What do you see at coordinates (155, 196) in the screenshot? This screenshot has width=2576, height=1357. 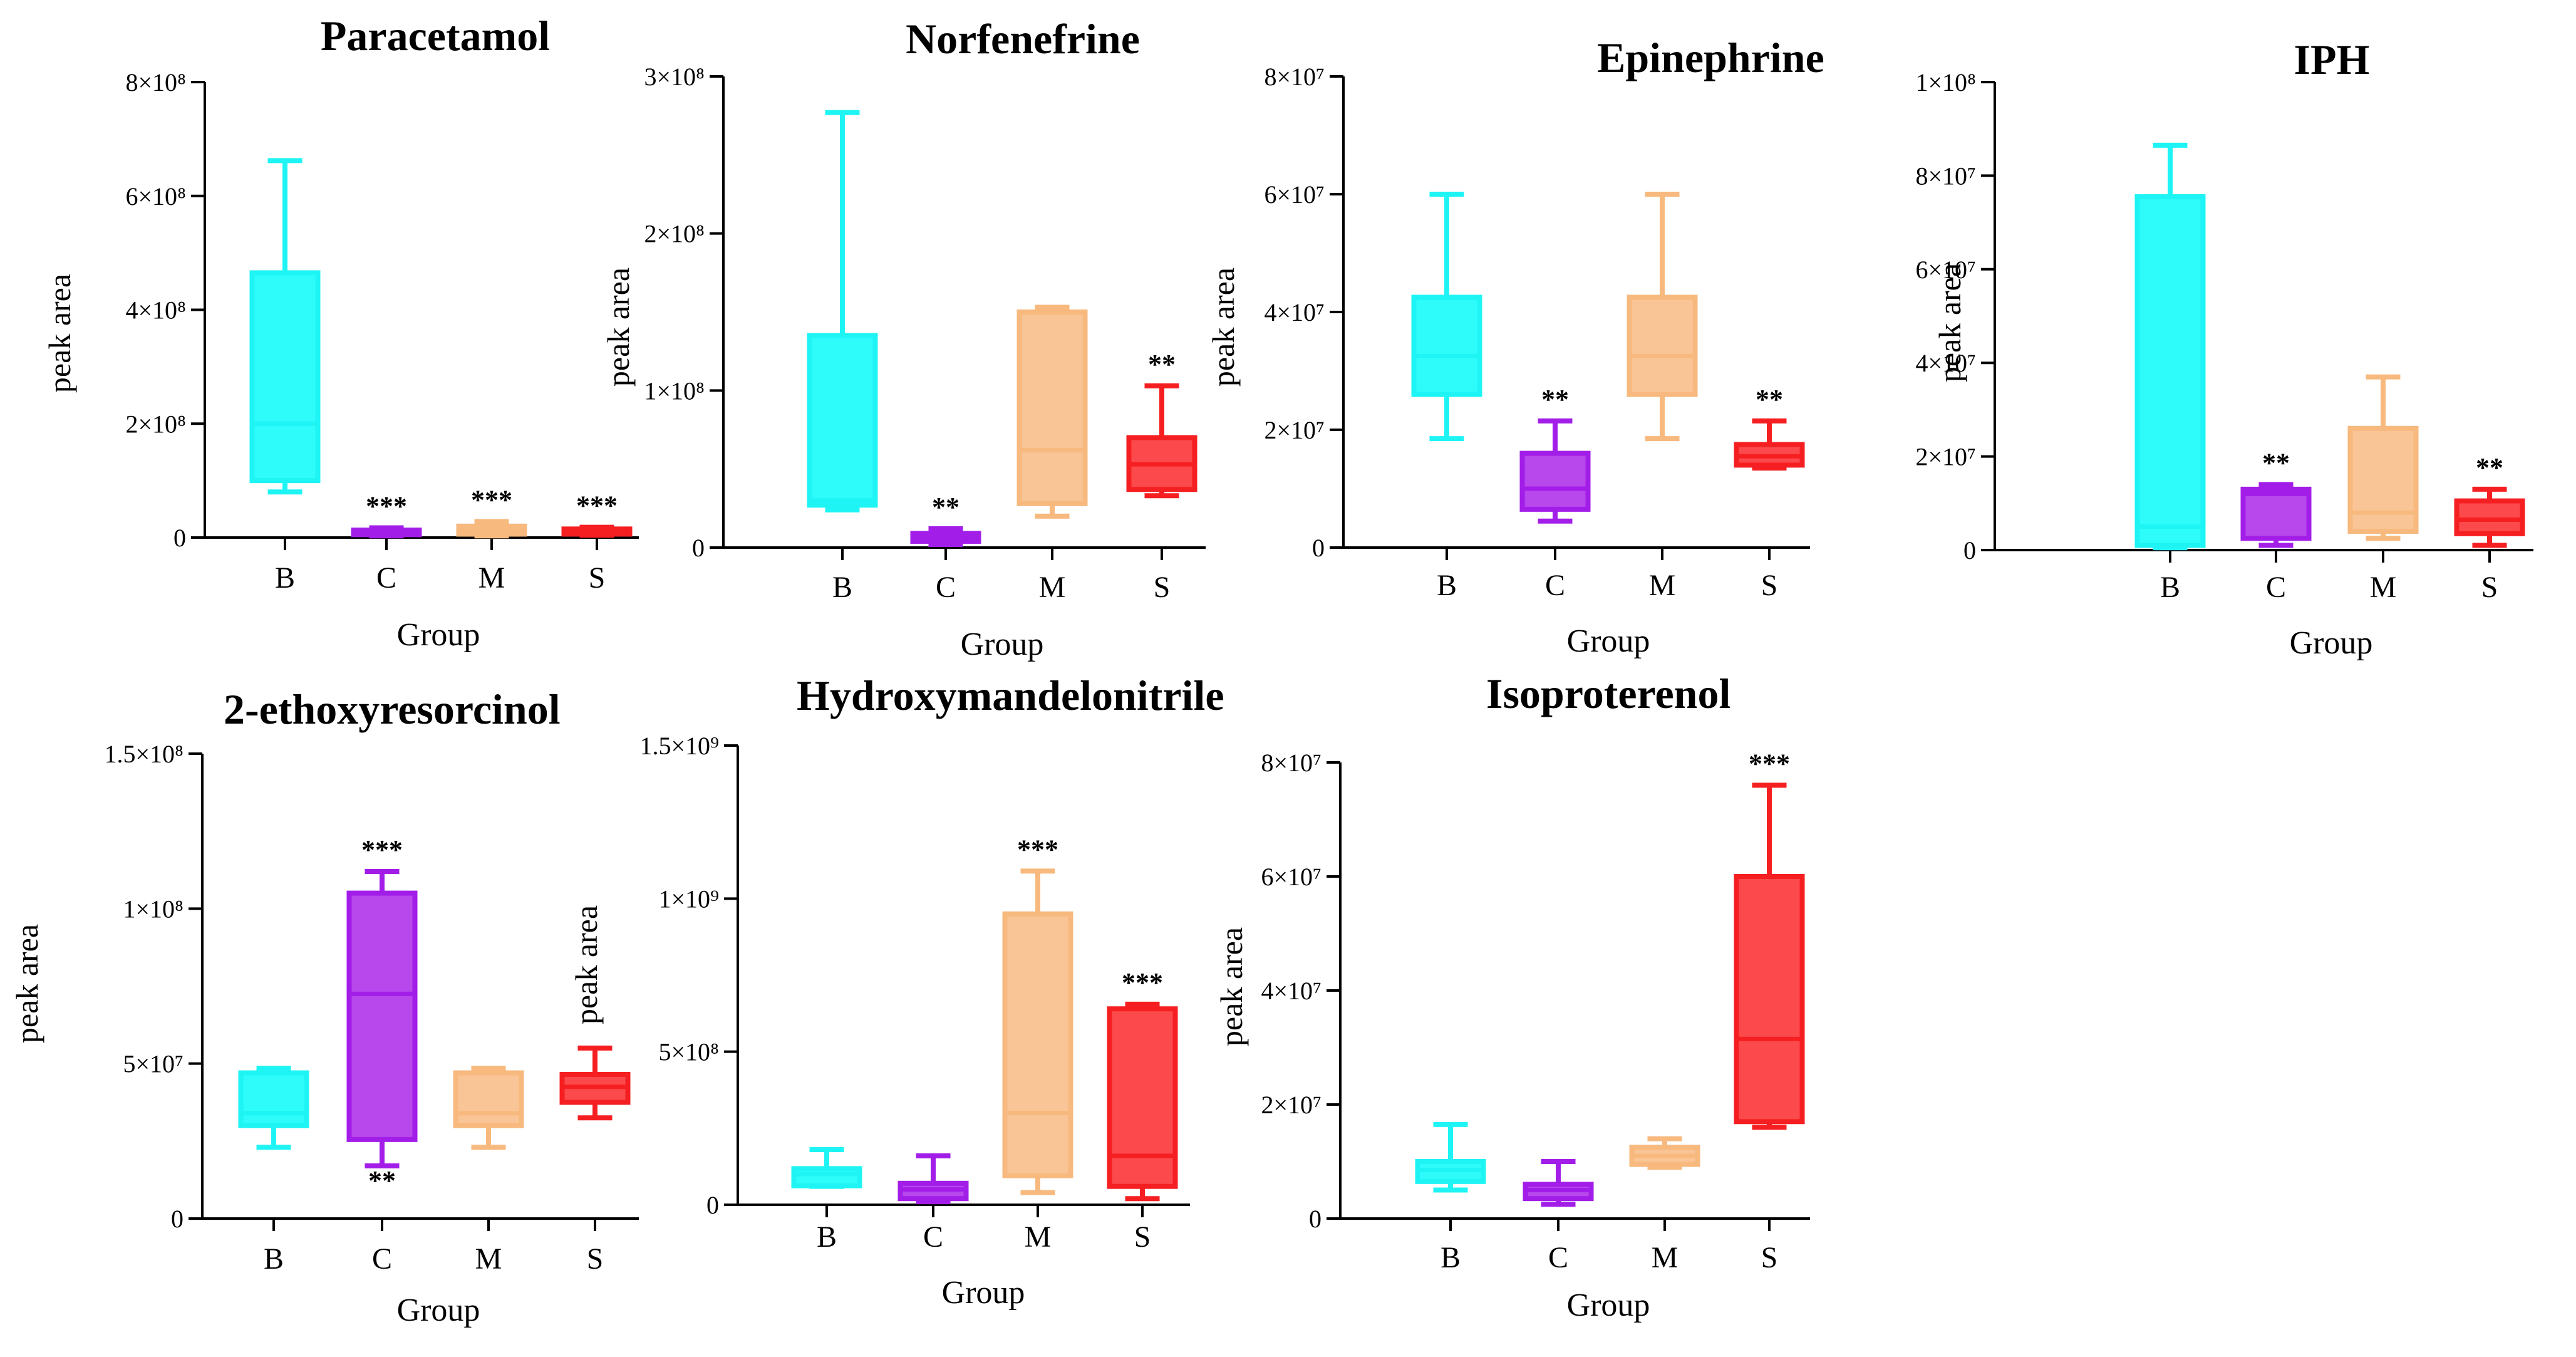 I see `y-tick-label: 6×10⁸` at bounding box center [155, 196].